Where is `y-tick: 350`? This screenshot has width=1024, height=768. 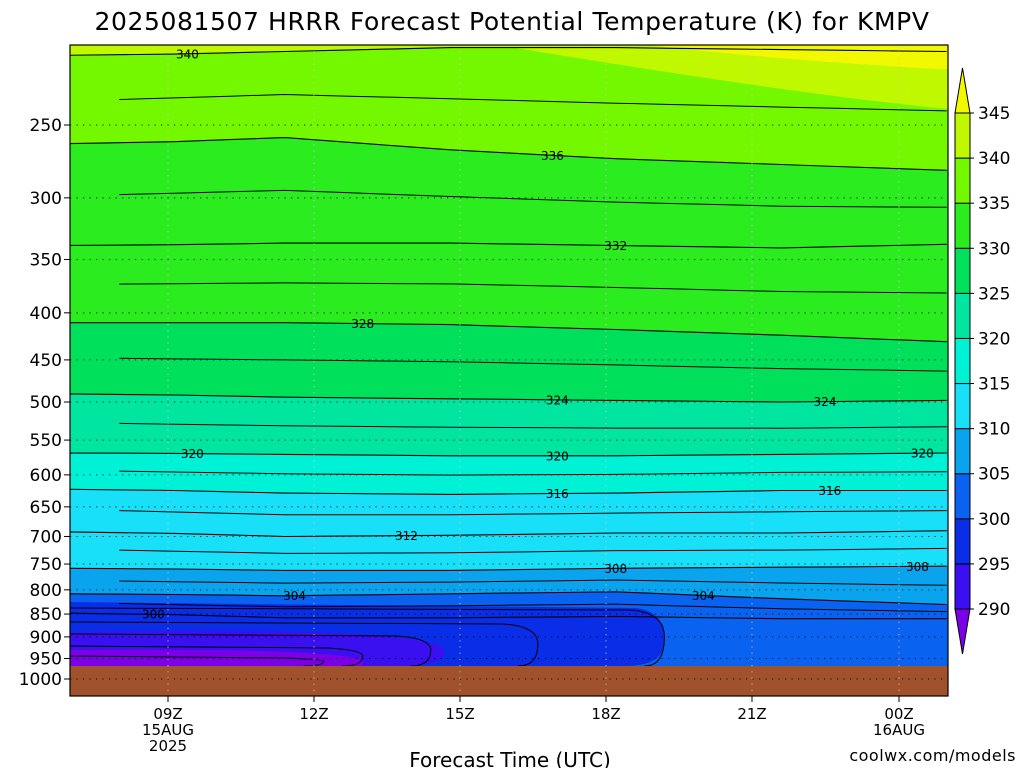
y-tick: 350 is located at coordinates (50, 260).